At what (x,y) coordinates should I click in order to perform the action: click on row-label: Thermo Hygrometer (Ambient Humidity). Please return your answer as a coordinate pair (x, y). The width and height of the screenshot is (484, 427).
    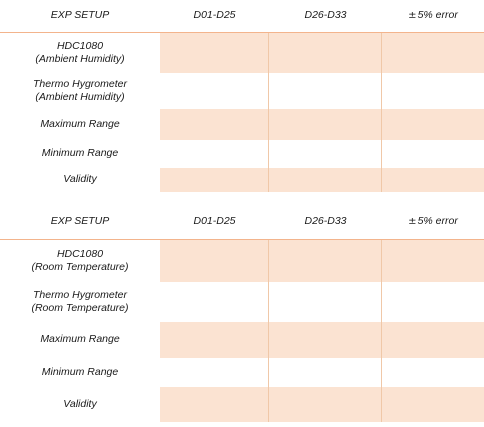
    Looking at the image, I should click on (80, 90).